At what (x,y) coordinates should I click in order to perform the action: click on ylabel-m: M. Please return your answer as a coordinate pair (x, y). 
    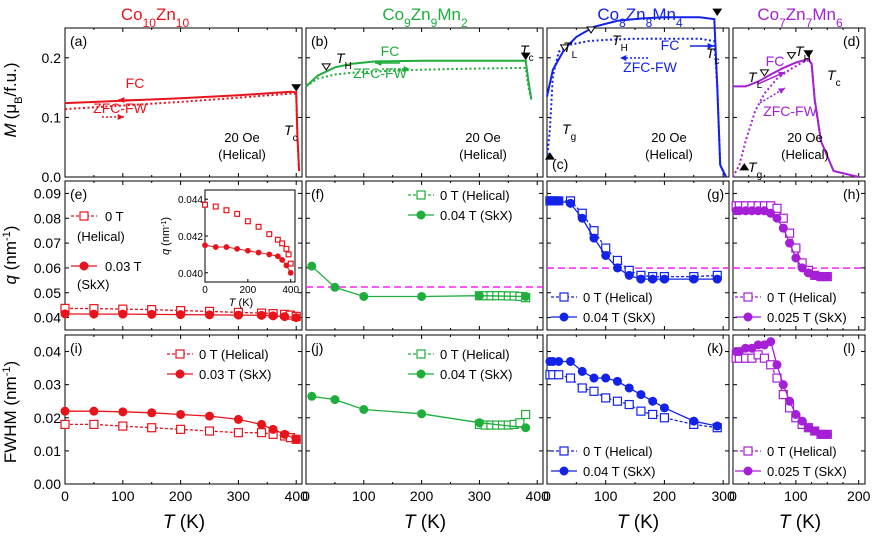
    Looking at the image, I should click on (10, 130).